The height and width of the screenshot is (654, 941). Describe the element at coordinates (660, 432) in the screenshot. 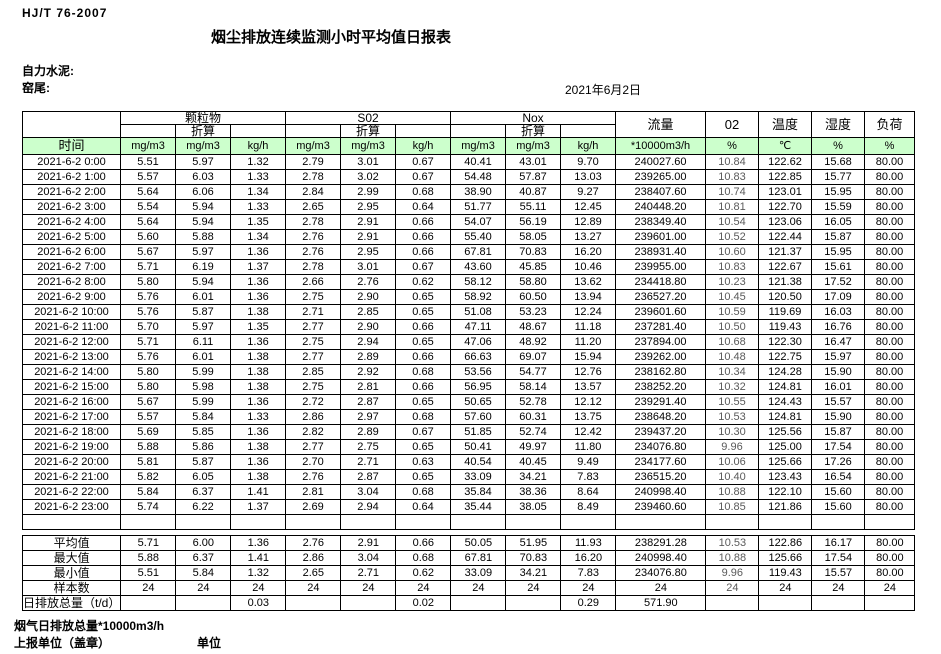

I see `value-cell: 239437.20` at that location.